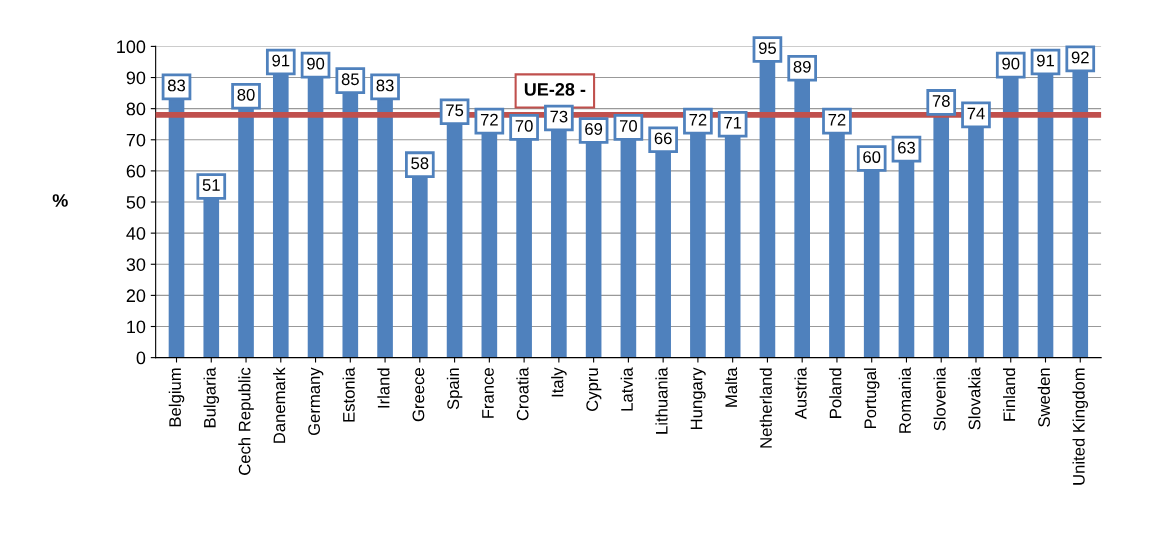  I want to click on x-tick-label: Germany, so click(316, 401).